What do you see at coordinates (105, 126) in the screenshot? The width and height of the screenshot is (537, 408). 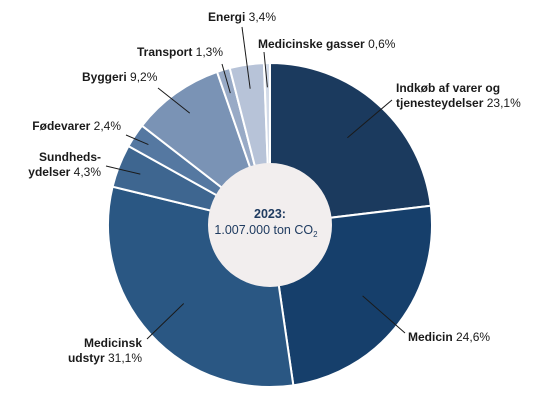 I see `slice-value-label: 2,4%` at bounding box center [105, 126].